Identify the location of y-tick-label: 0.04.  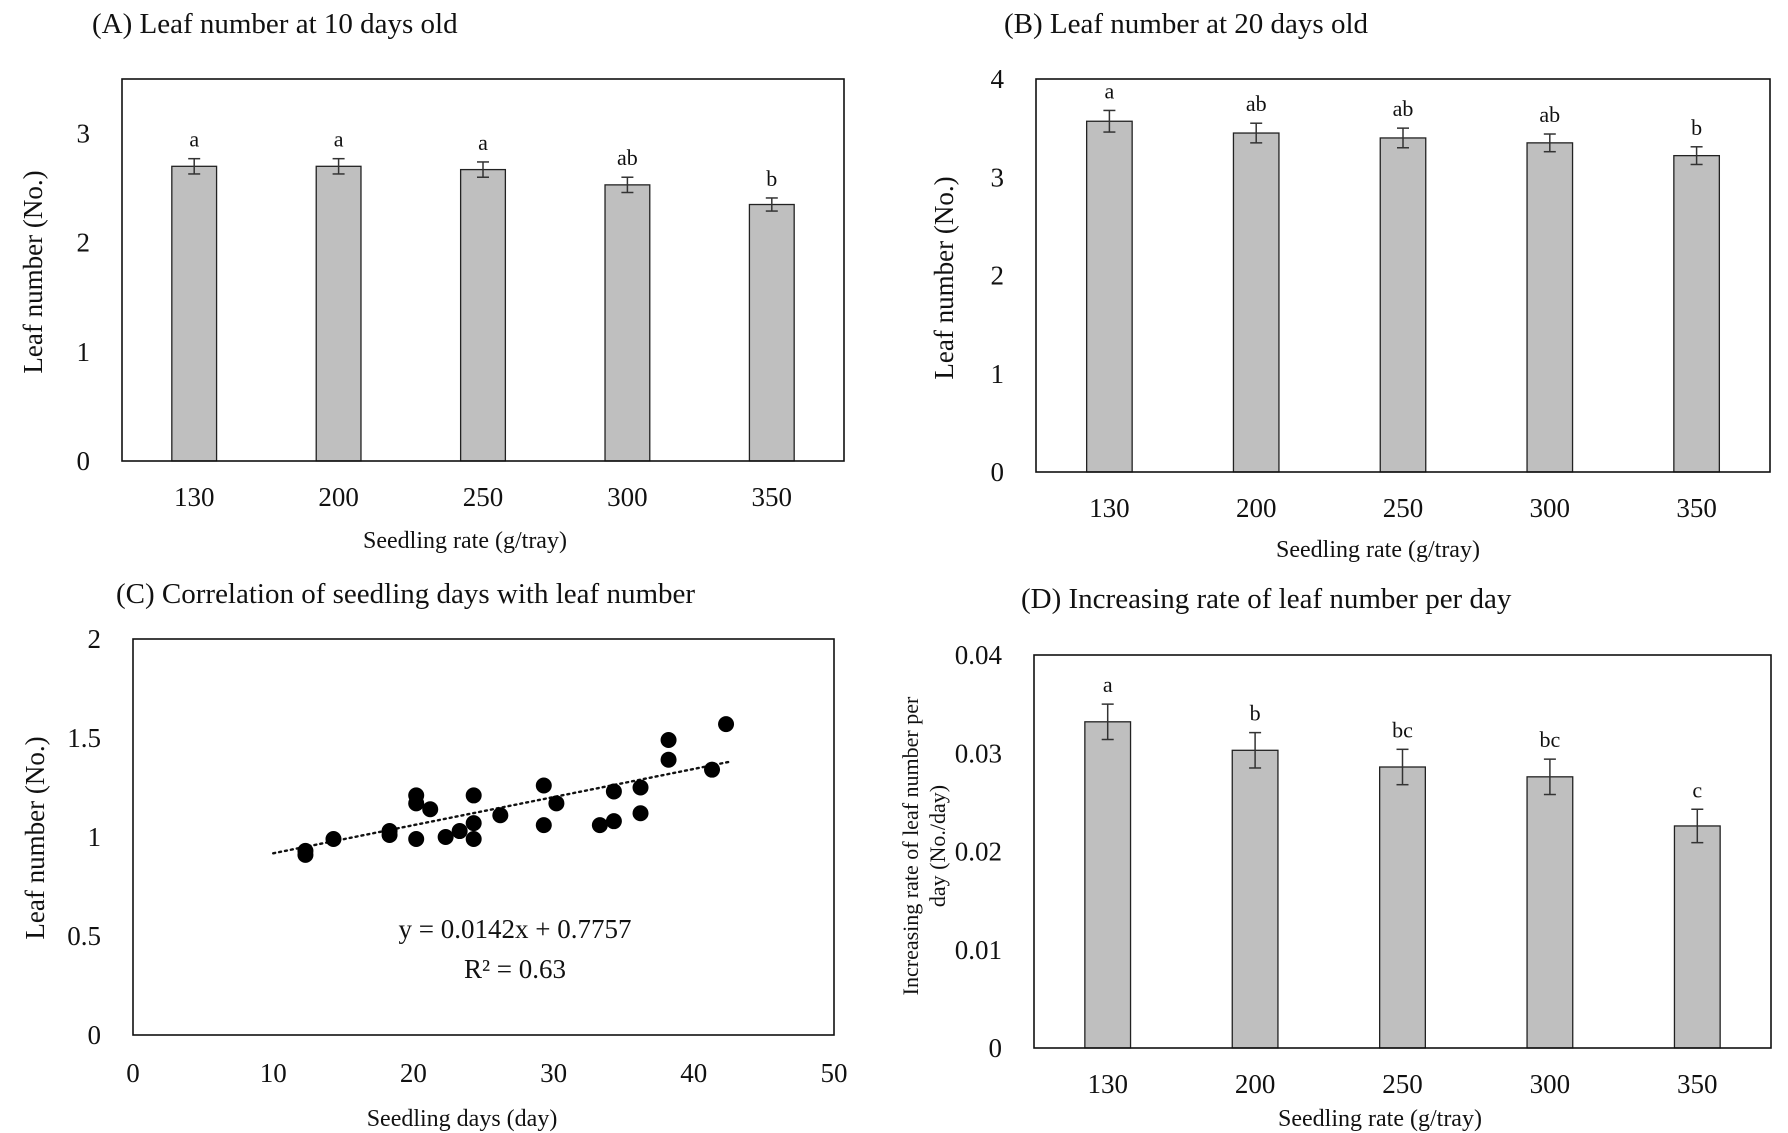
(979, 655).